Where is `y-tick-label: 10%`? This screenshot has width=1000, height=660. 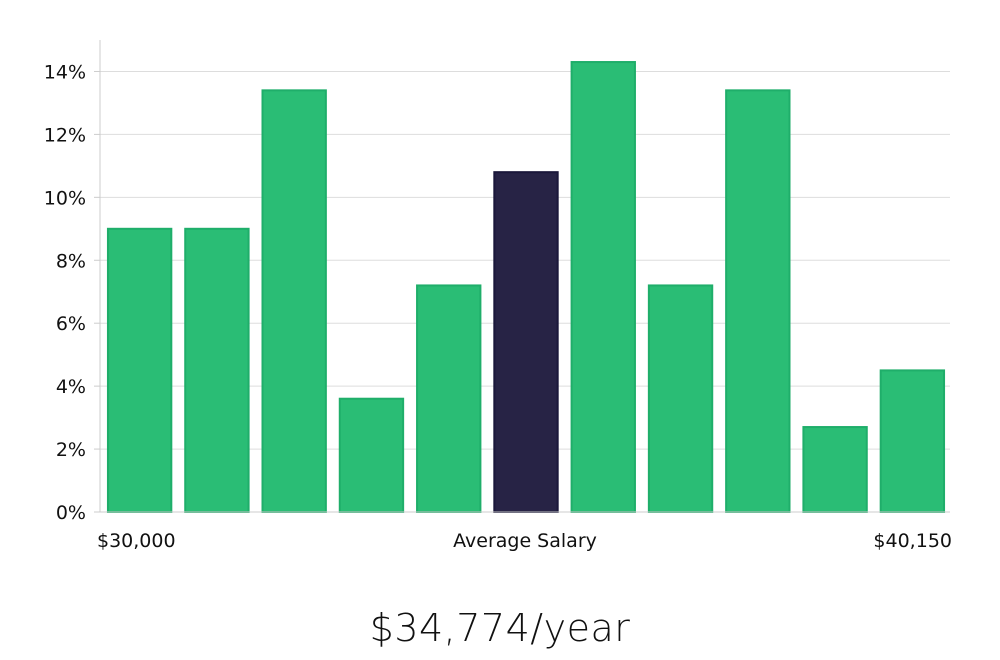 y-tick-label: 10% is located at coordinates (65, 198).